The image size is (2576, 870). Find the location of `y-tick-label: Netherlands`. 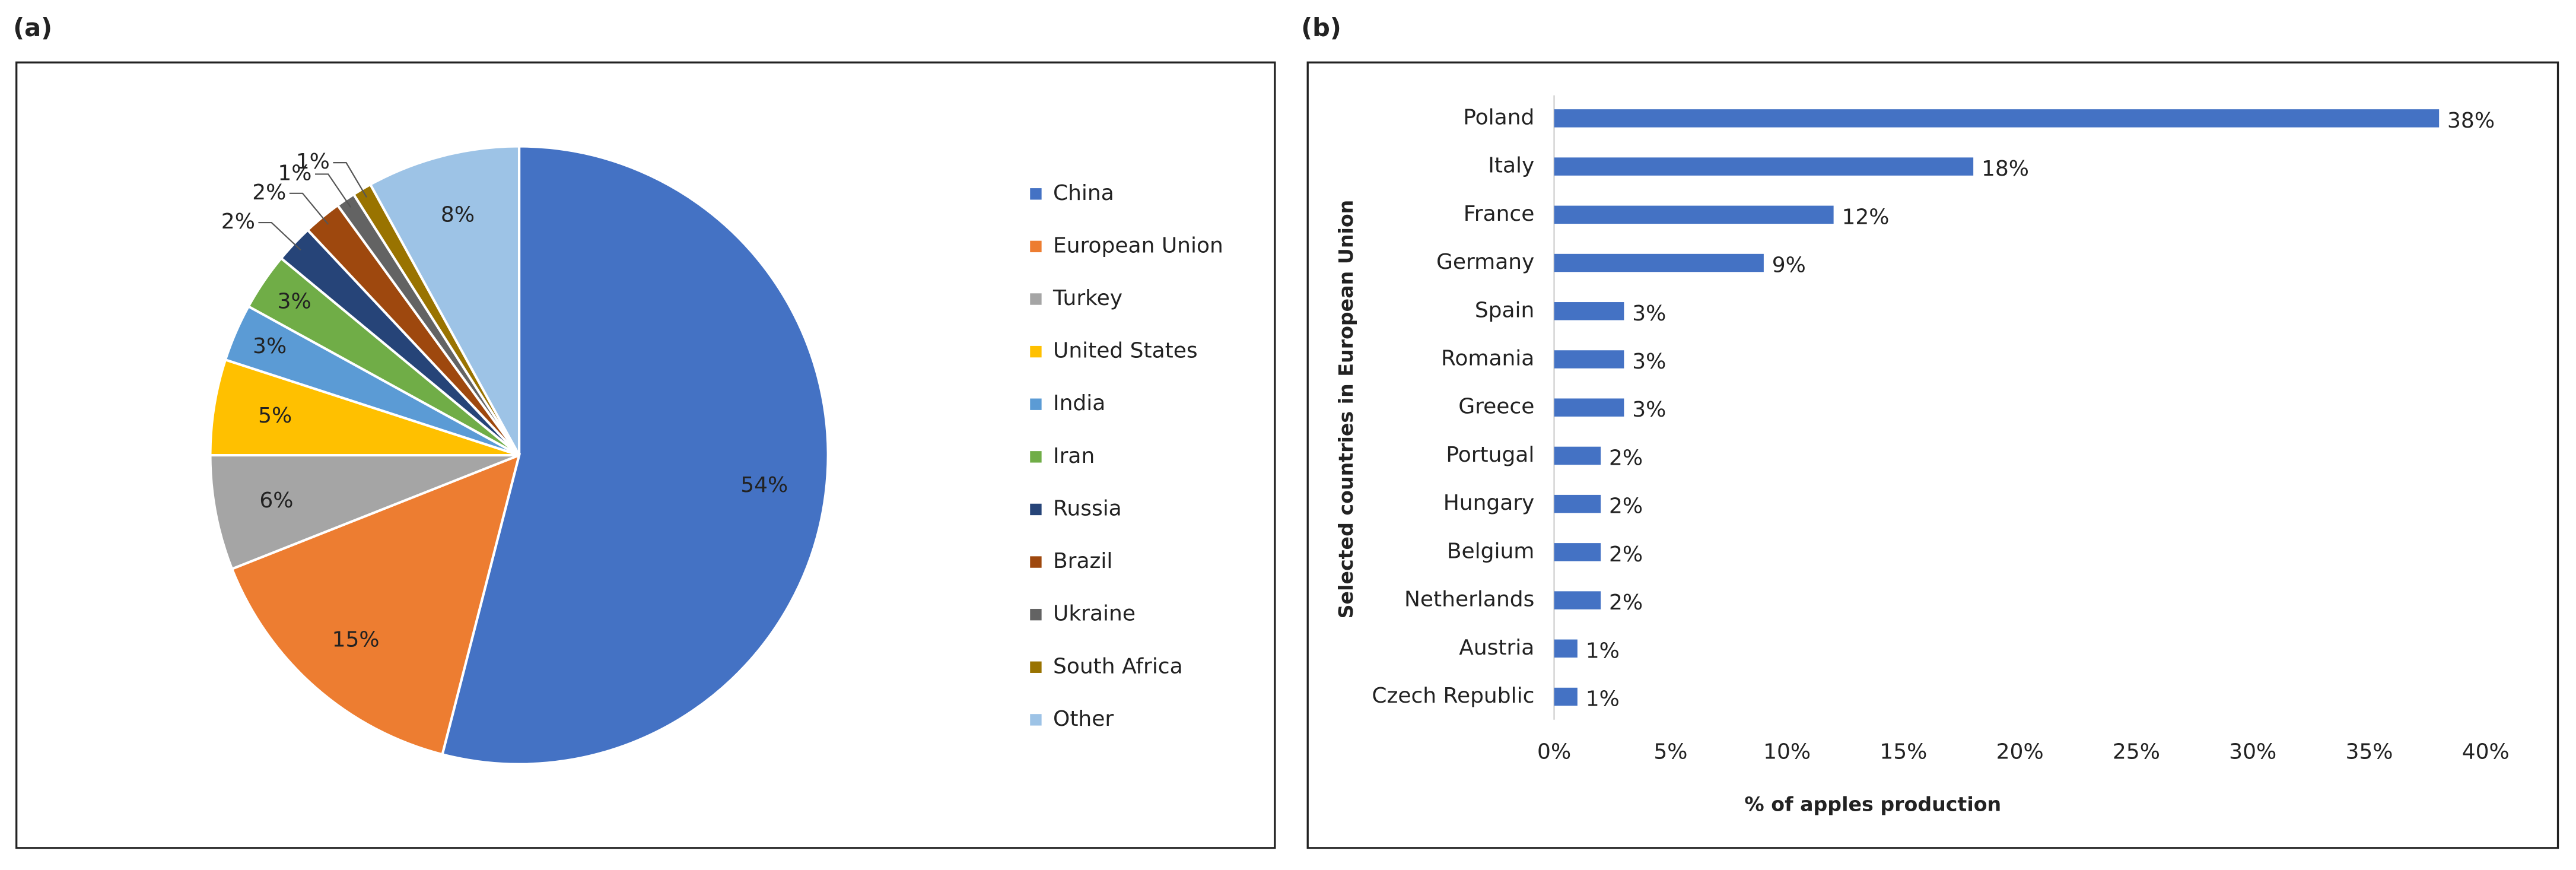

y-tick-label: Netherlands is located at coordinates (1469, 600).